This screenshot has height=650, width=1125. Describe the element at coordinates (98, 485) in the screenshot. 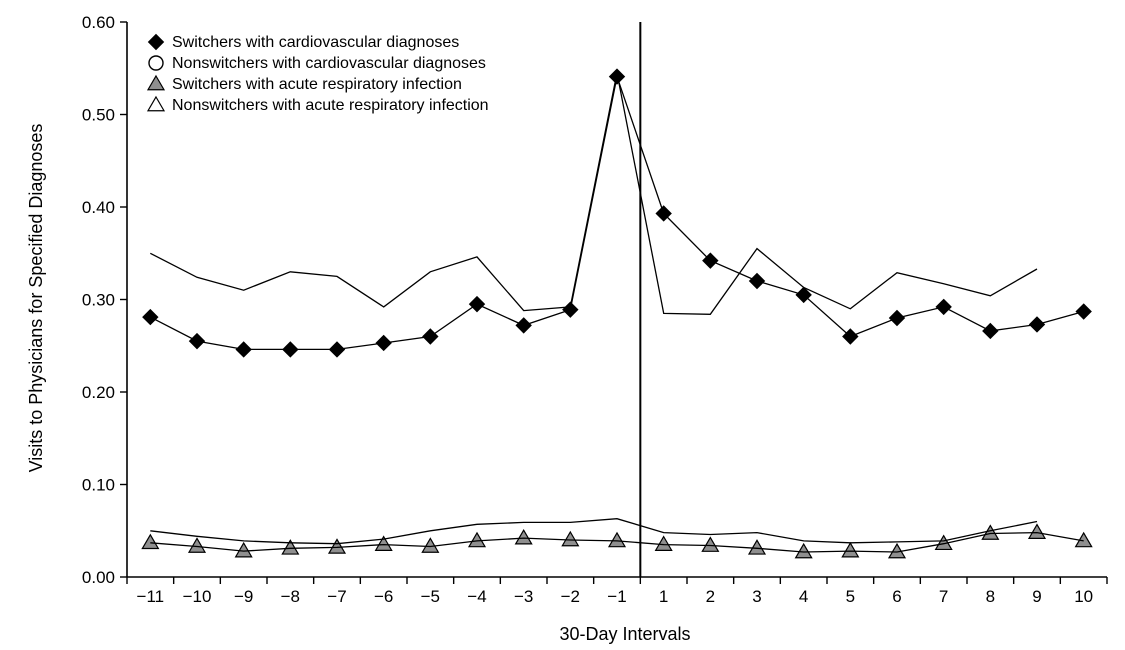

I see `y-tick-label: 0.10` at that location.